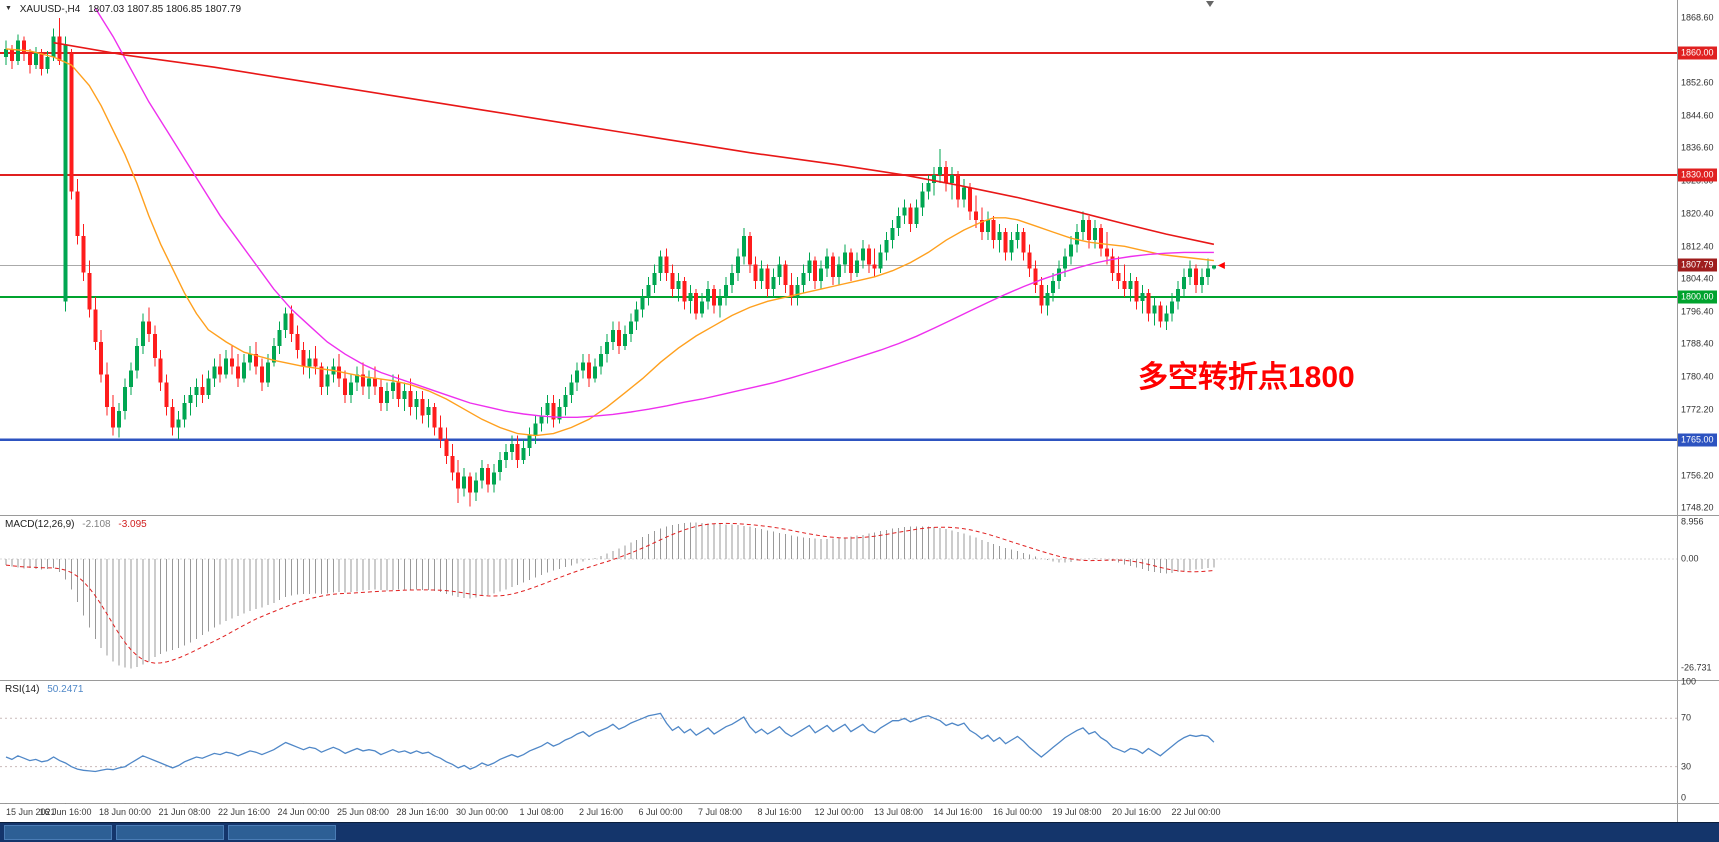  What do you see at coordinates (720, 812) in the screenshot?
I see `time-tick-label: 7 Jul 08:00` at bounding box center [720, 812].